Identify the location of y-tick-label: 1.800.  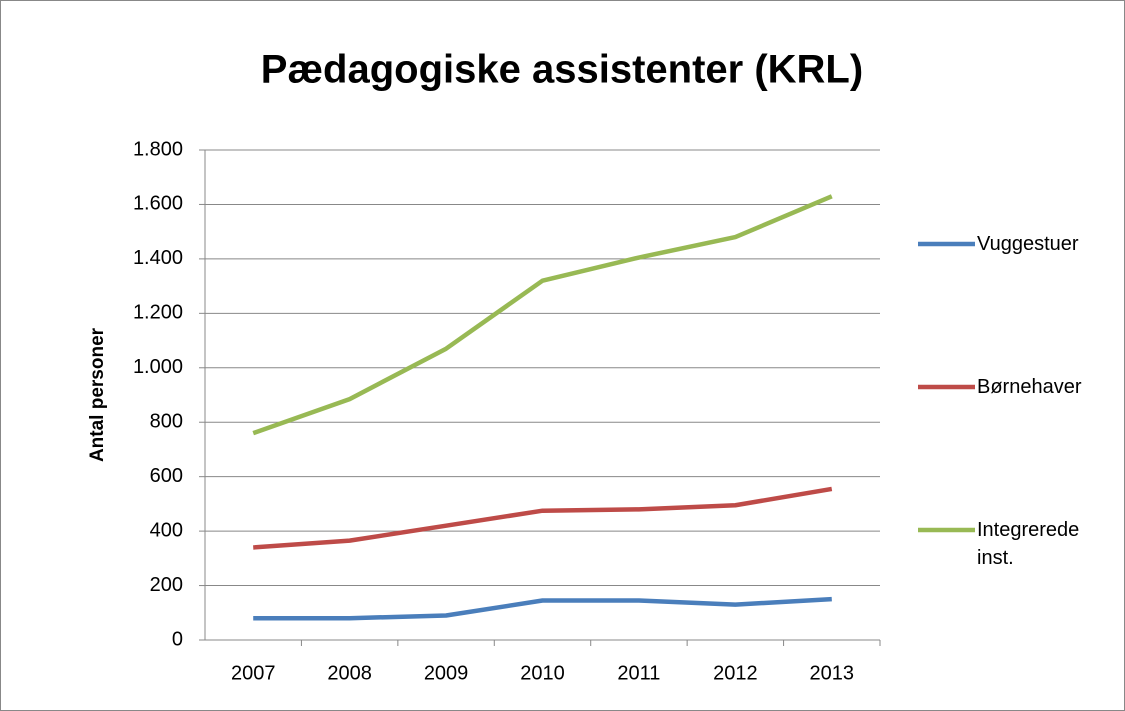
(158, 149).